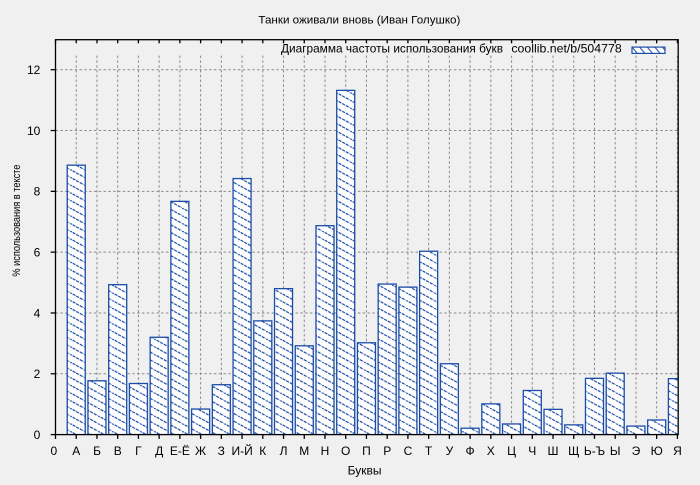 This screenshot has width=700, height=485. What do you see at coordinates (450, 451) in the screenshot?
I see `svg-text: У` at bounding box center [450, 451].